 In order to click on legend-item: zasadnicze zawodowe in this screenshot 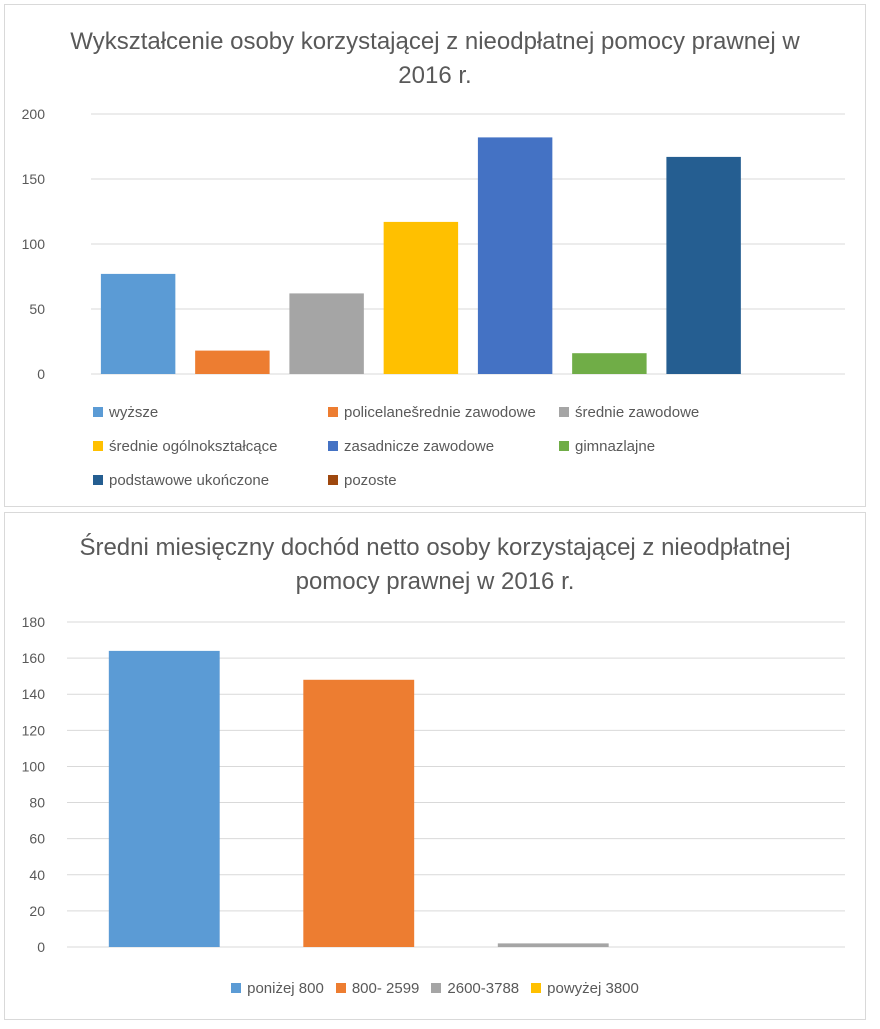, I will do `click(411, 447)`.